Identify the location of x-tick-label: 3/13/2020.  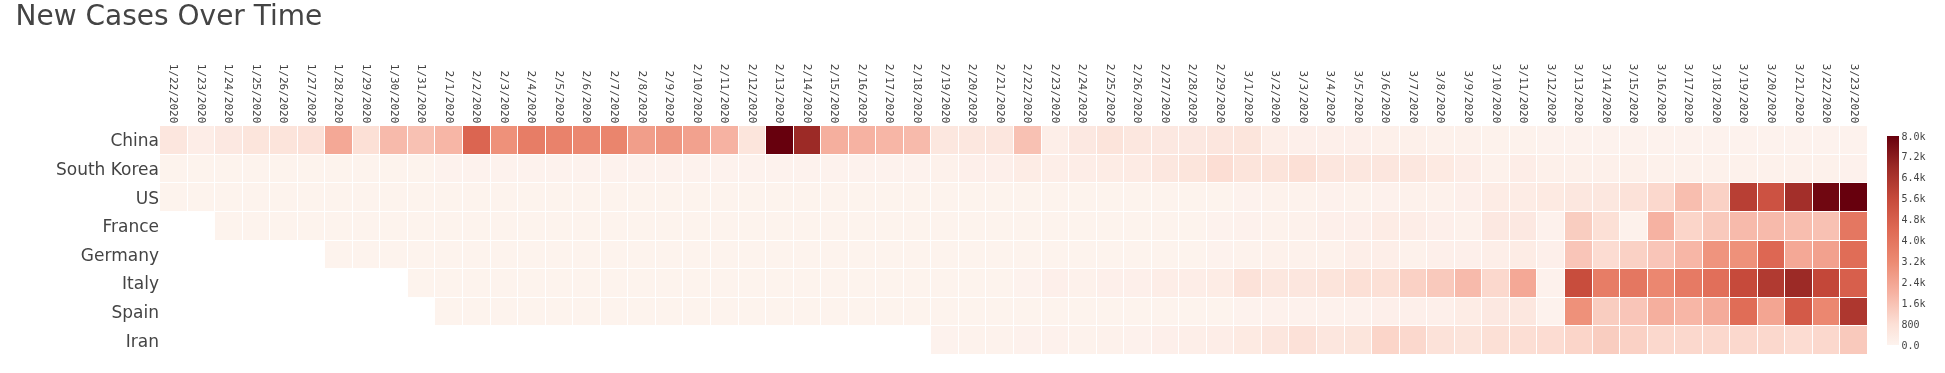
(1579, 93).